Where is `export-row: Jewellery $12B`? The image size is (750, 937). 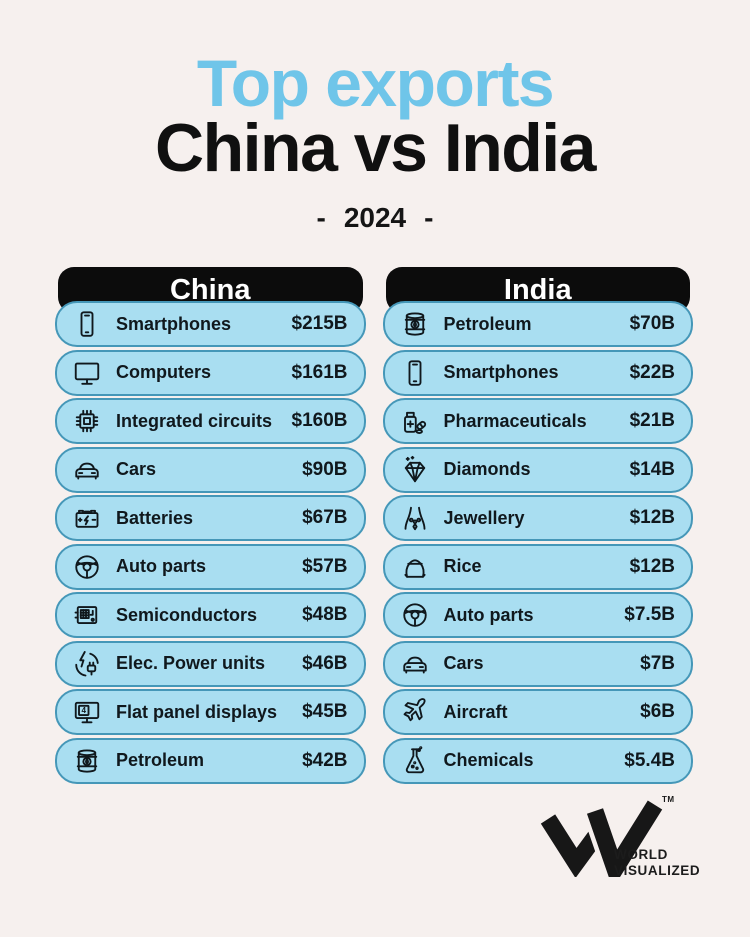 export-row: Jewellery $12B is located at coordinates (537, 518).